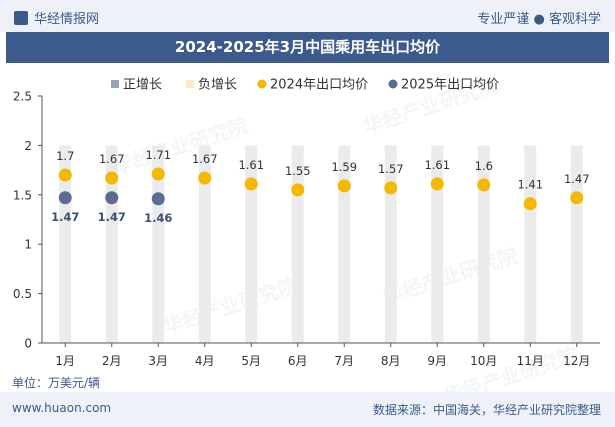 This screenshot has height=427, width=615. What do you see at coordinates (22, 294) in the screenshot?
I see `y-tick-label: 0.5` at bounding box center [22, 294].